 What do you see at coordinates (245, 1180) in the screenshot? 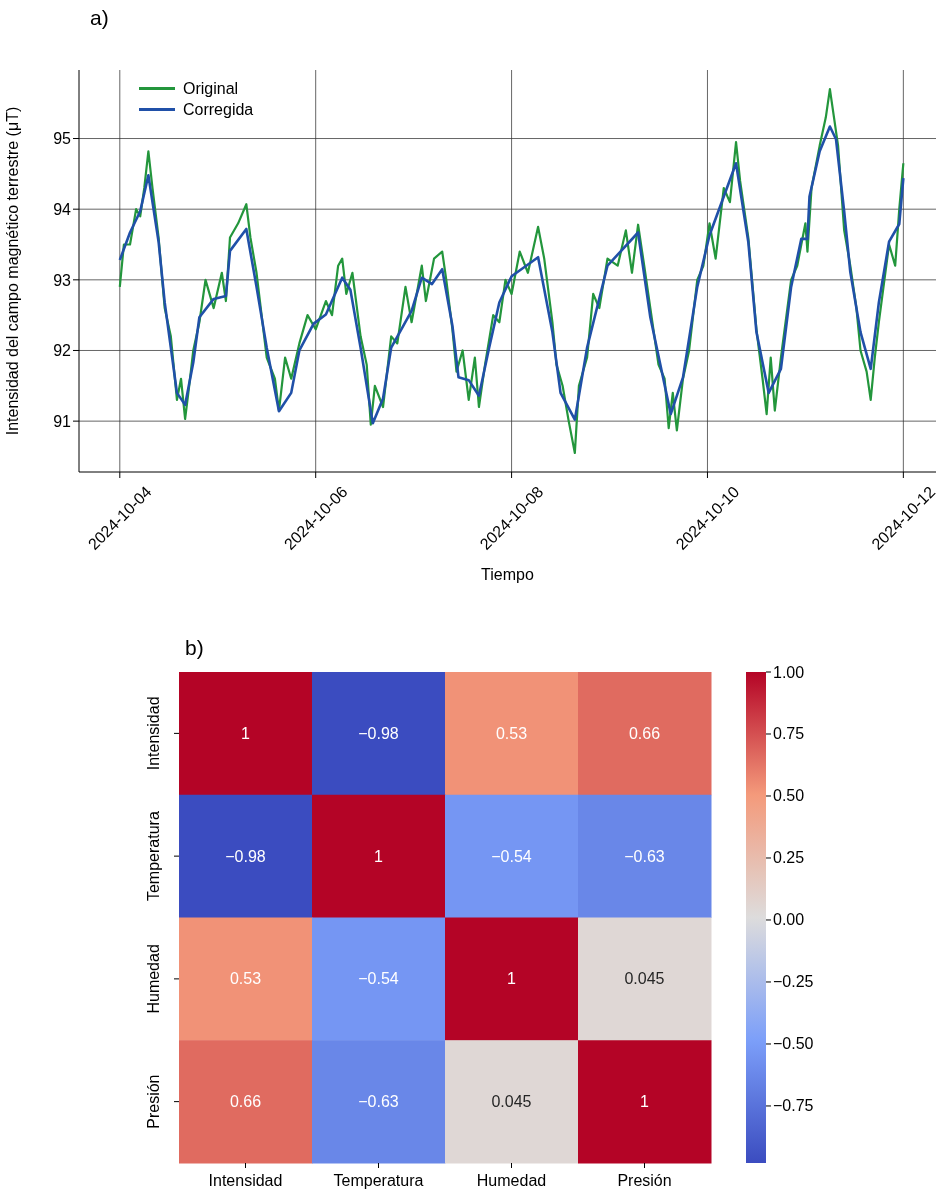
I see `x-tick-label: Intensidad` at bounding box center [245, 1180].